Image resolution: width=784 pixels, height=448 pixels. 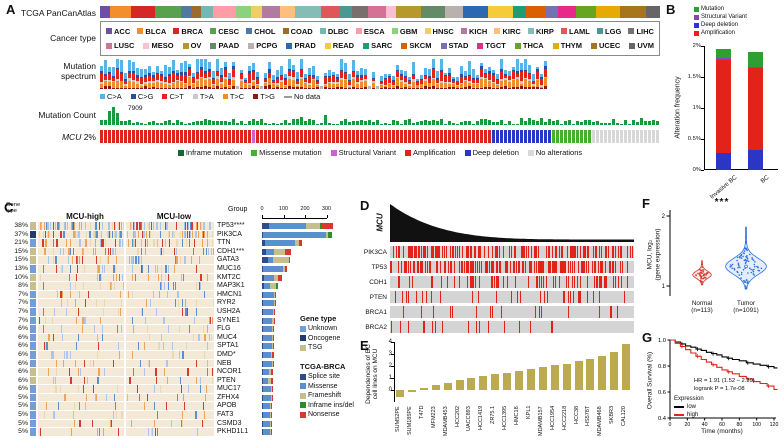 I want to click on high-line-swatch, so click(x=679, y=415).